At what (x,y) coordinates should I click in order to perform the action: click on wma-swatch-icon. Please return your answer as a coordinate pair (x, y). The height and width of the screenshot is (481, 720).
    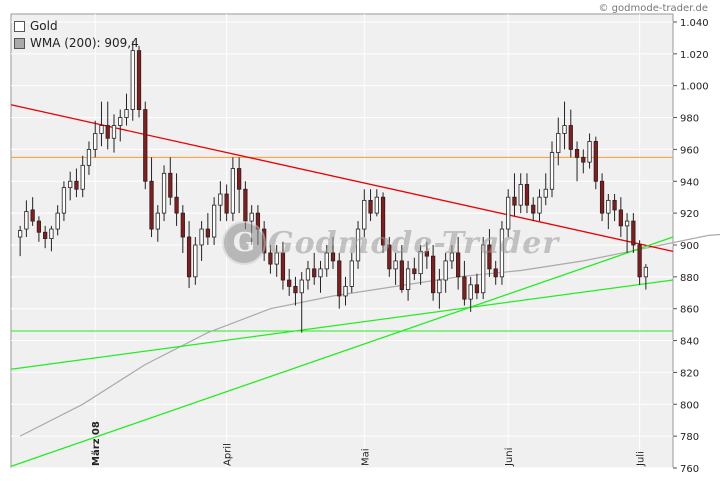
    Looking at the image, I should click on (19, 43).